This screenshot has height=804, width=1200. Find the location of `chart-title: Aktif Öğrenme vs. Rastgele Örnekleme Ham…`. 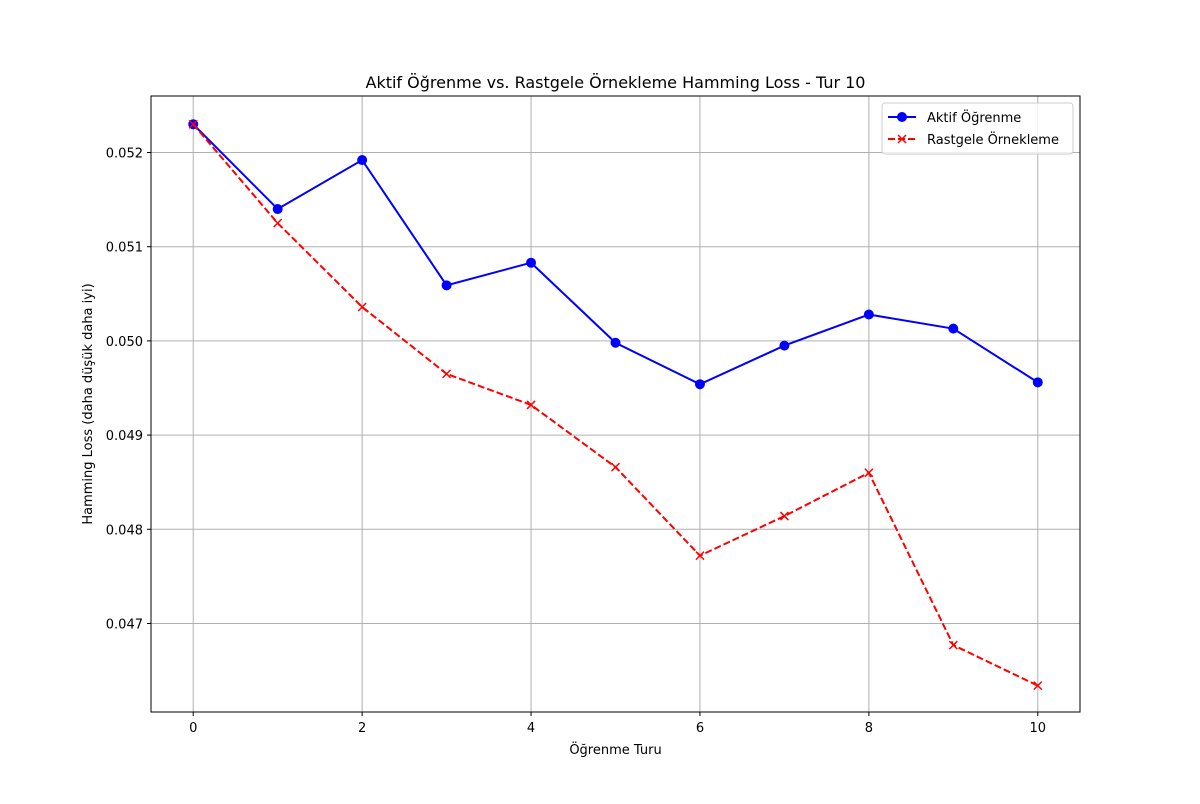

chart-title: Aktif Öğrenme vs. Rastgele Örnekleme Ham… is located at coordinates (616, 82).